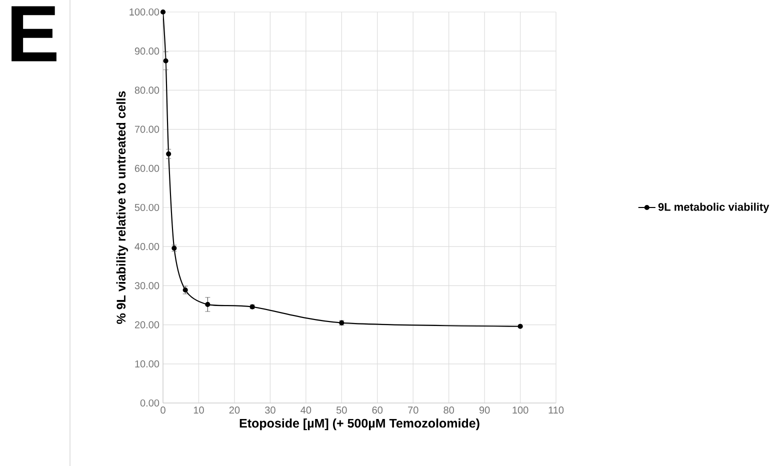 The image size is (783, 466). What do you see at coordinates (147, 286) in the screenshot?
I see `y-tick-label: 30.00` at bounding box center [147, 286].